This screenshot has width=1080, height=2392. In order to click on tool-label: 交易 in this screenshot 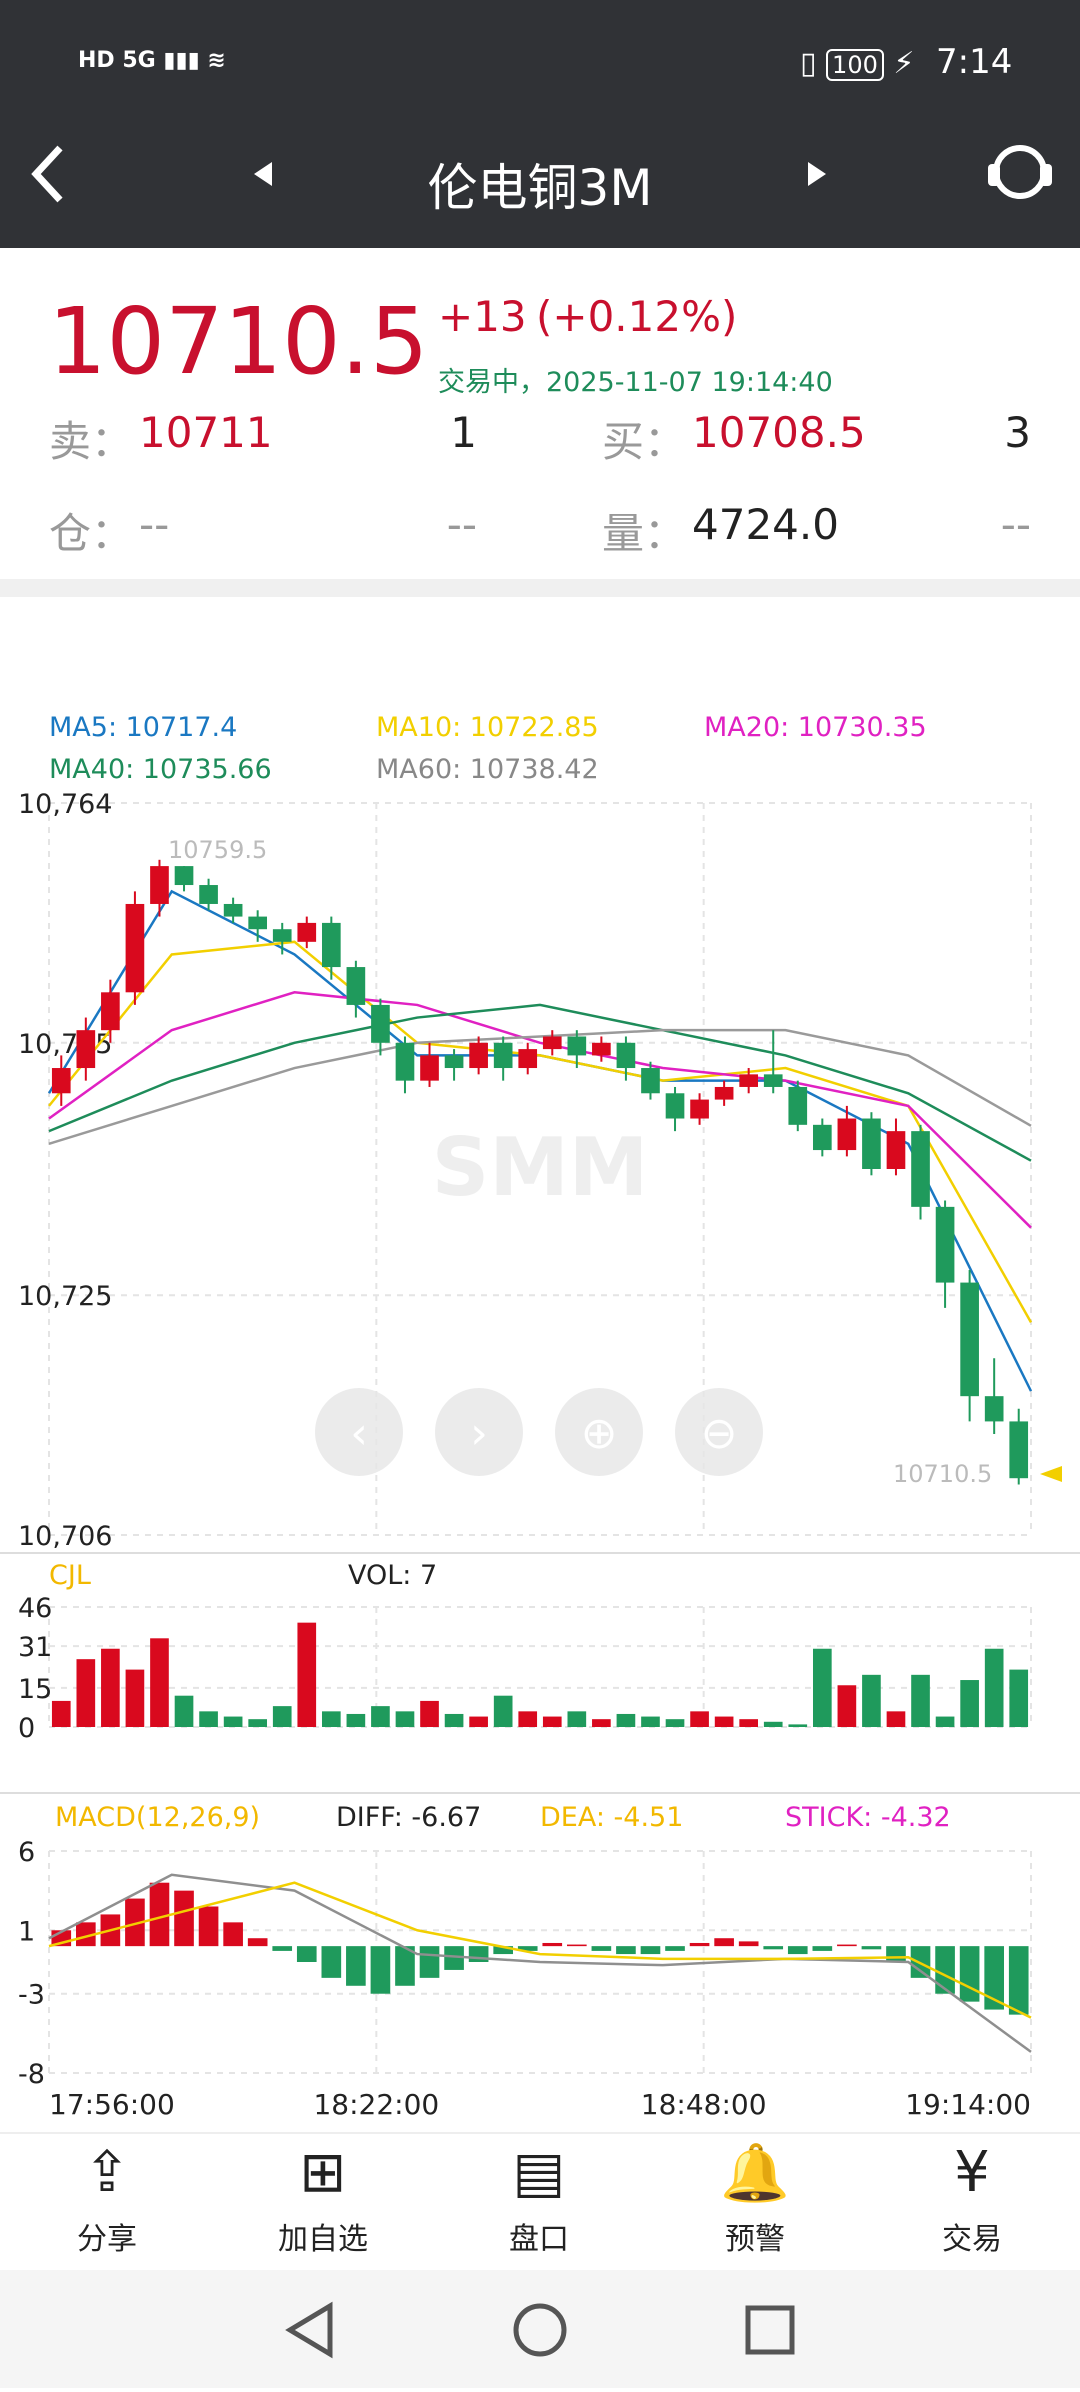, I will do `click(972, 2239)`.